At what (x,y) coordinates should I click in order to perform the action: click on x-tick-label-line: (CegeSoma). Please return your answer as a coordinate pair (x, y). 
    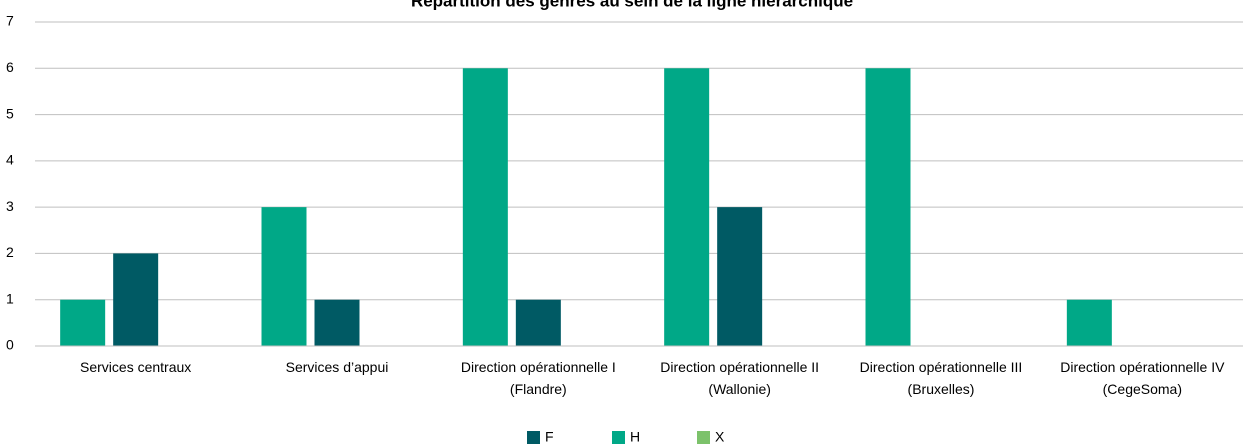
    Looking at the image, I should click on (1142, 389).